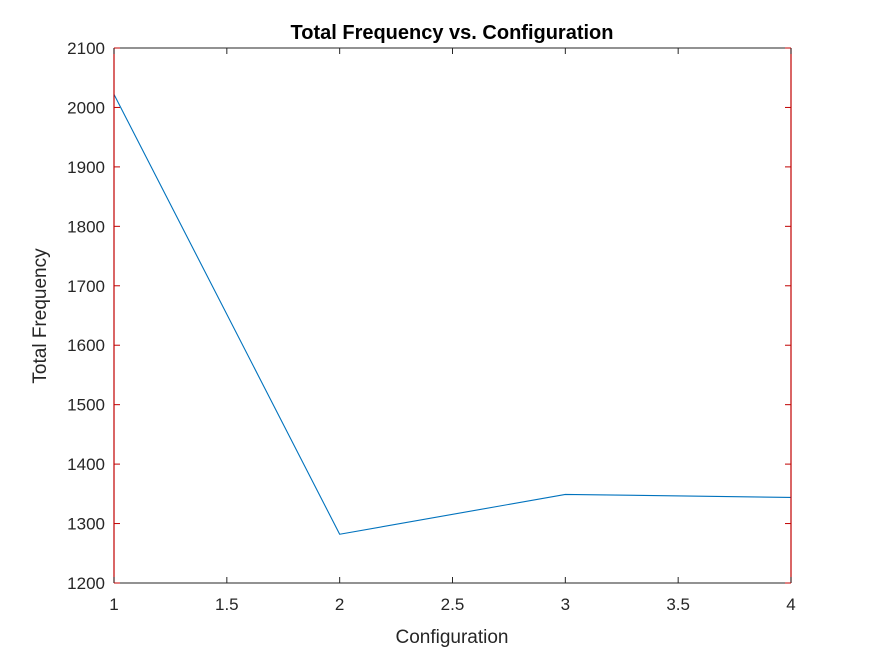 This screenshot has height=656, width=875. Describe the element at coordinates (86, 226) in the screenshot. I see `y-tick-label: 1800` at that location.